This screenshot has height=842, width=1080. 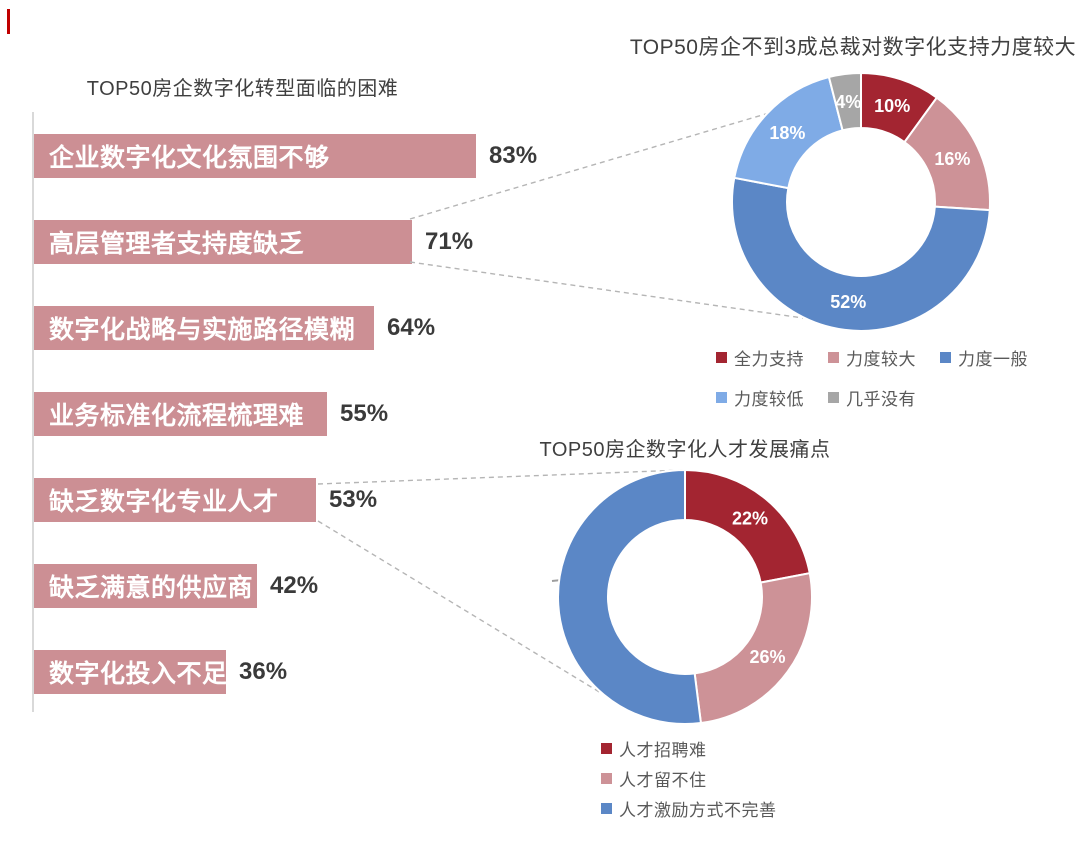 I want to click on bar-fill: 业务标准化流程梳理难, so click(x=180, y=414).